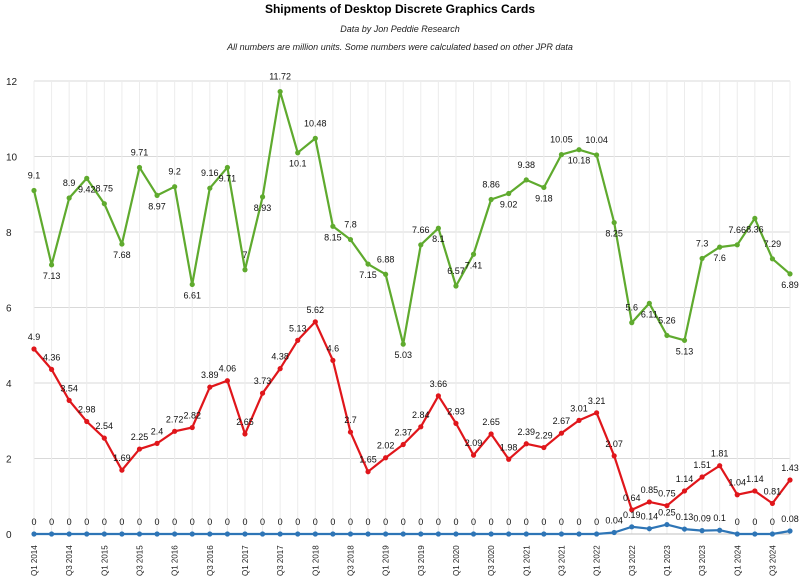 This screenshot has width=800, height=582. I want to click on y-tick-label: 2, so click(9, 460).